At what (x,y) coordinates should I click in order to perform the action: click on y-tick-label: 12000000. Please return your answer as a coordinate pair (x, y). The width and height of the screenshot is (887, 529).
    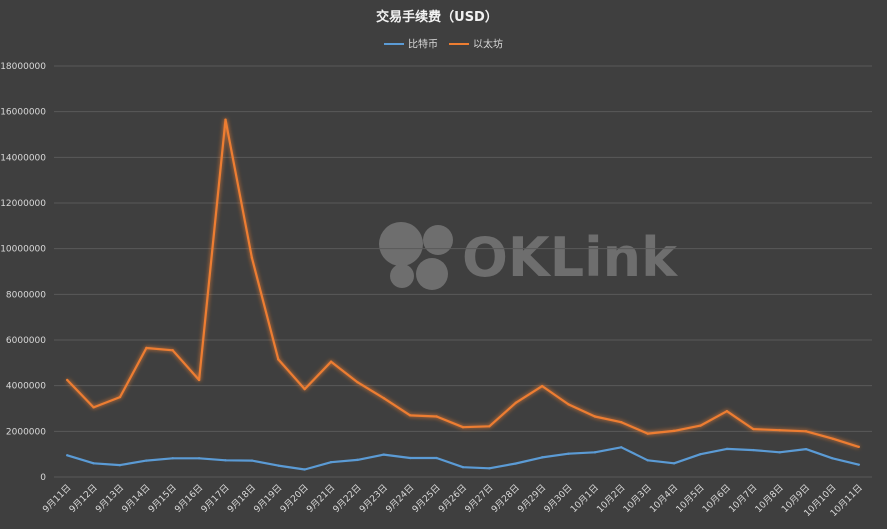
    Looking at the image, I should click on (23, 204).